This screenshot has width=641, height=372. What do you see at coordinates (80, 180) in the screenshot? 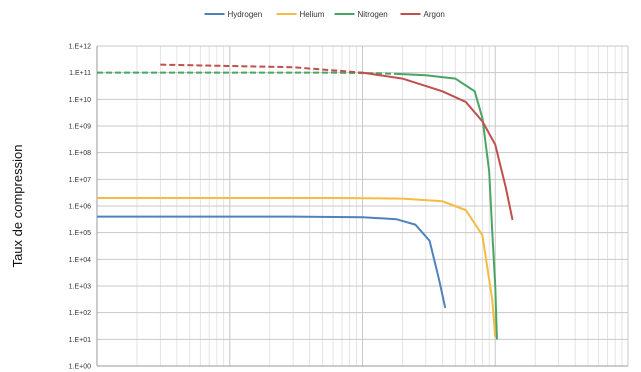
I see `y-tick-label: 1.E+07` at bounding box center [80, 180].